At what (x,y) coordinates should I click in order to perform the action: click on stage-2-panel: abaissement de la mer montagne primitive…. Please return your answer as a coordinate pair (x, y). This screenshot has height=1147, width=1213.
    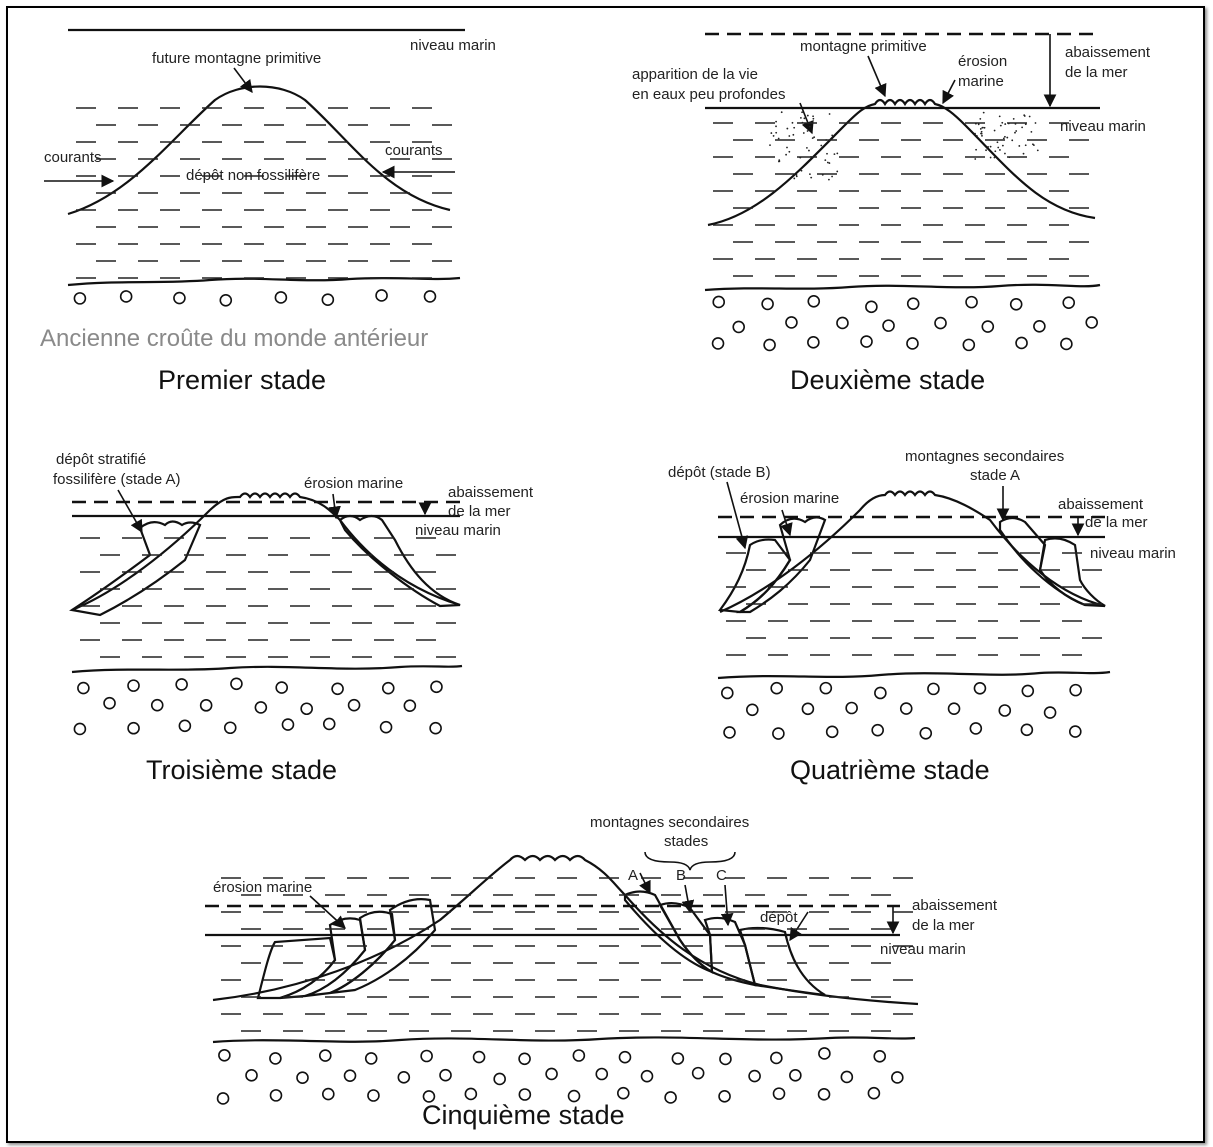
    Looking at the image, I should click on (891, 213).